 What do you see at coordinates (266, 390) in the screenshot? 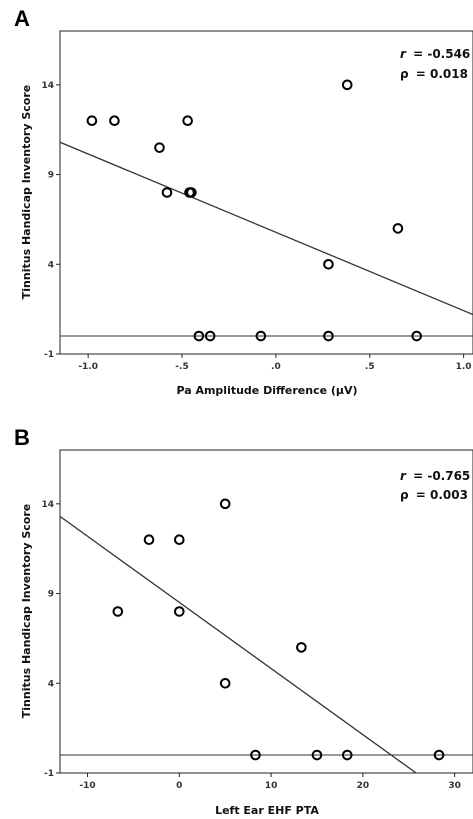
I see `panel-a-x-axis-label: Pa Amplitude Difference (μV)` at bounding box center [266, 390].